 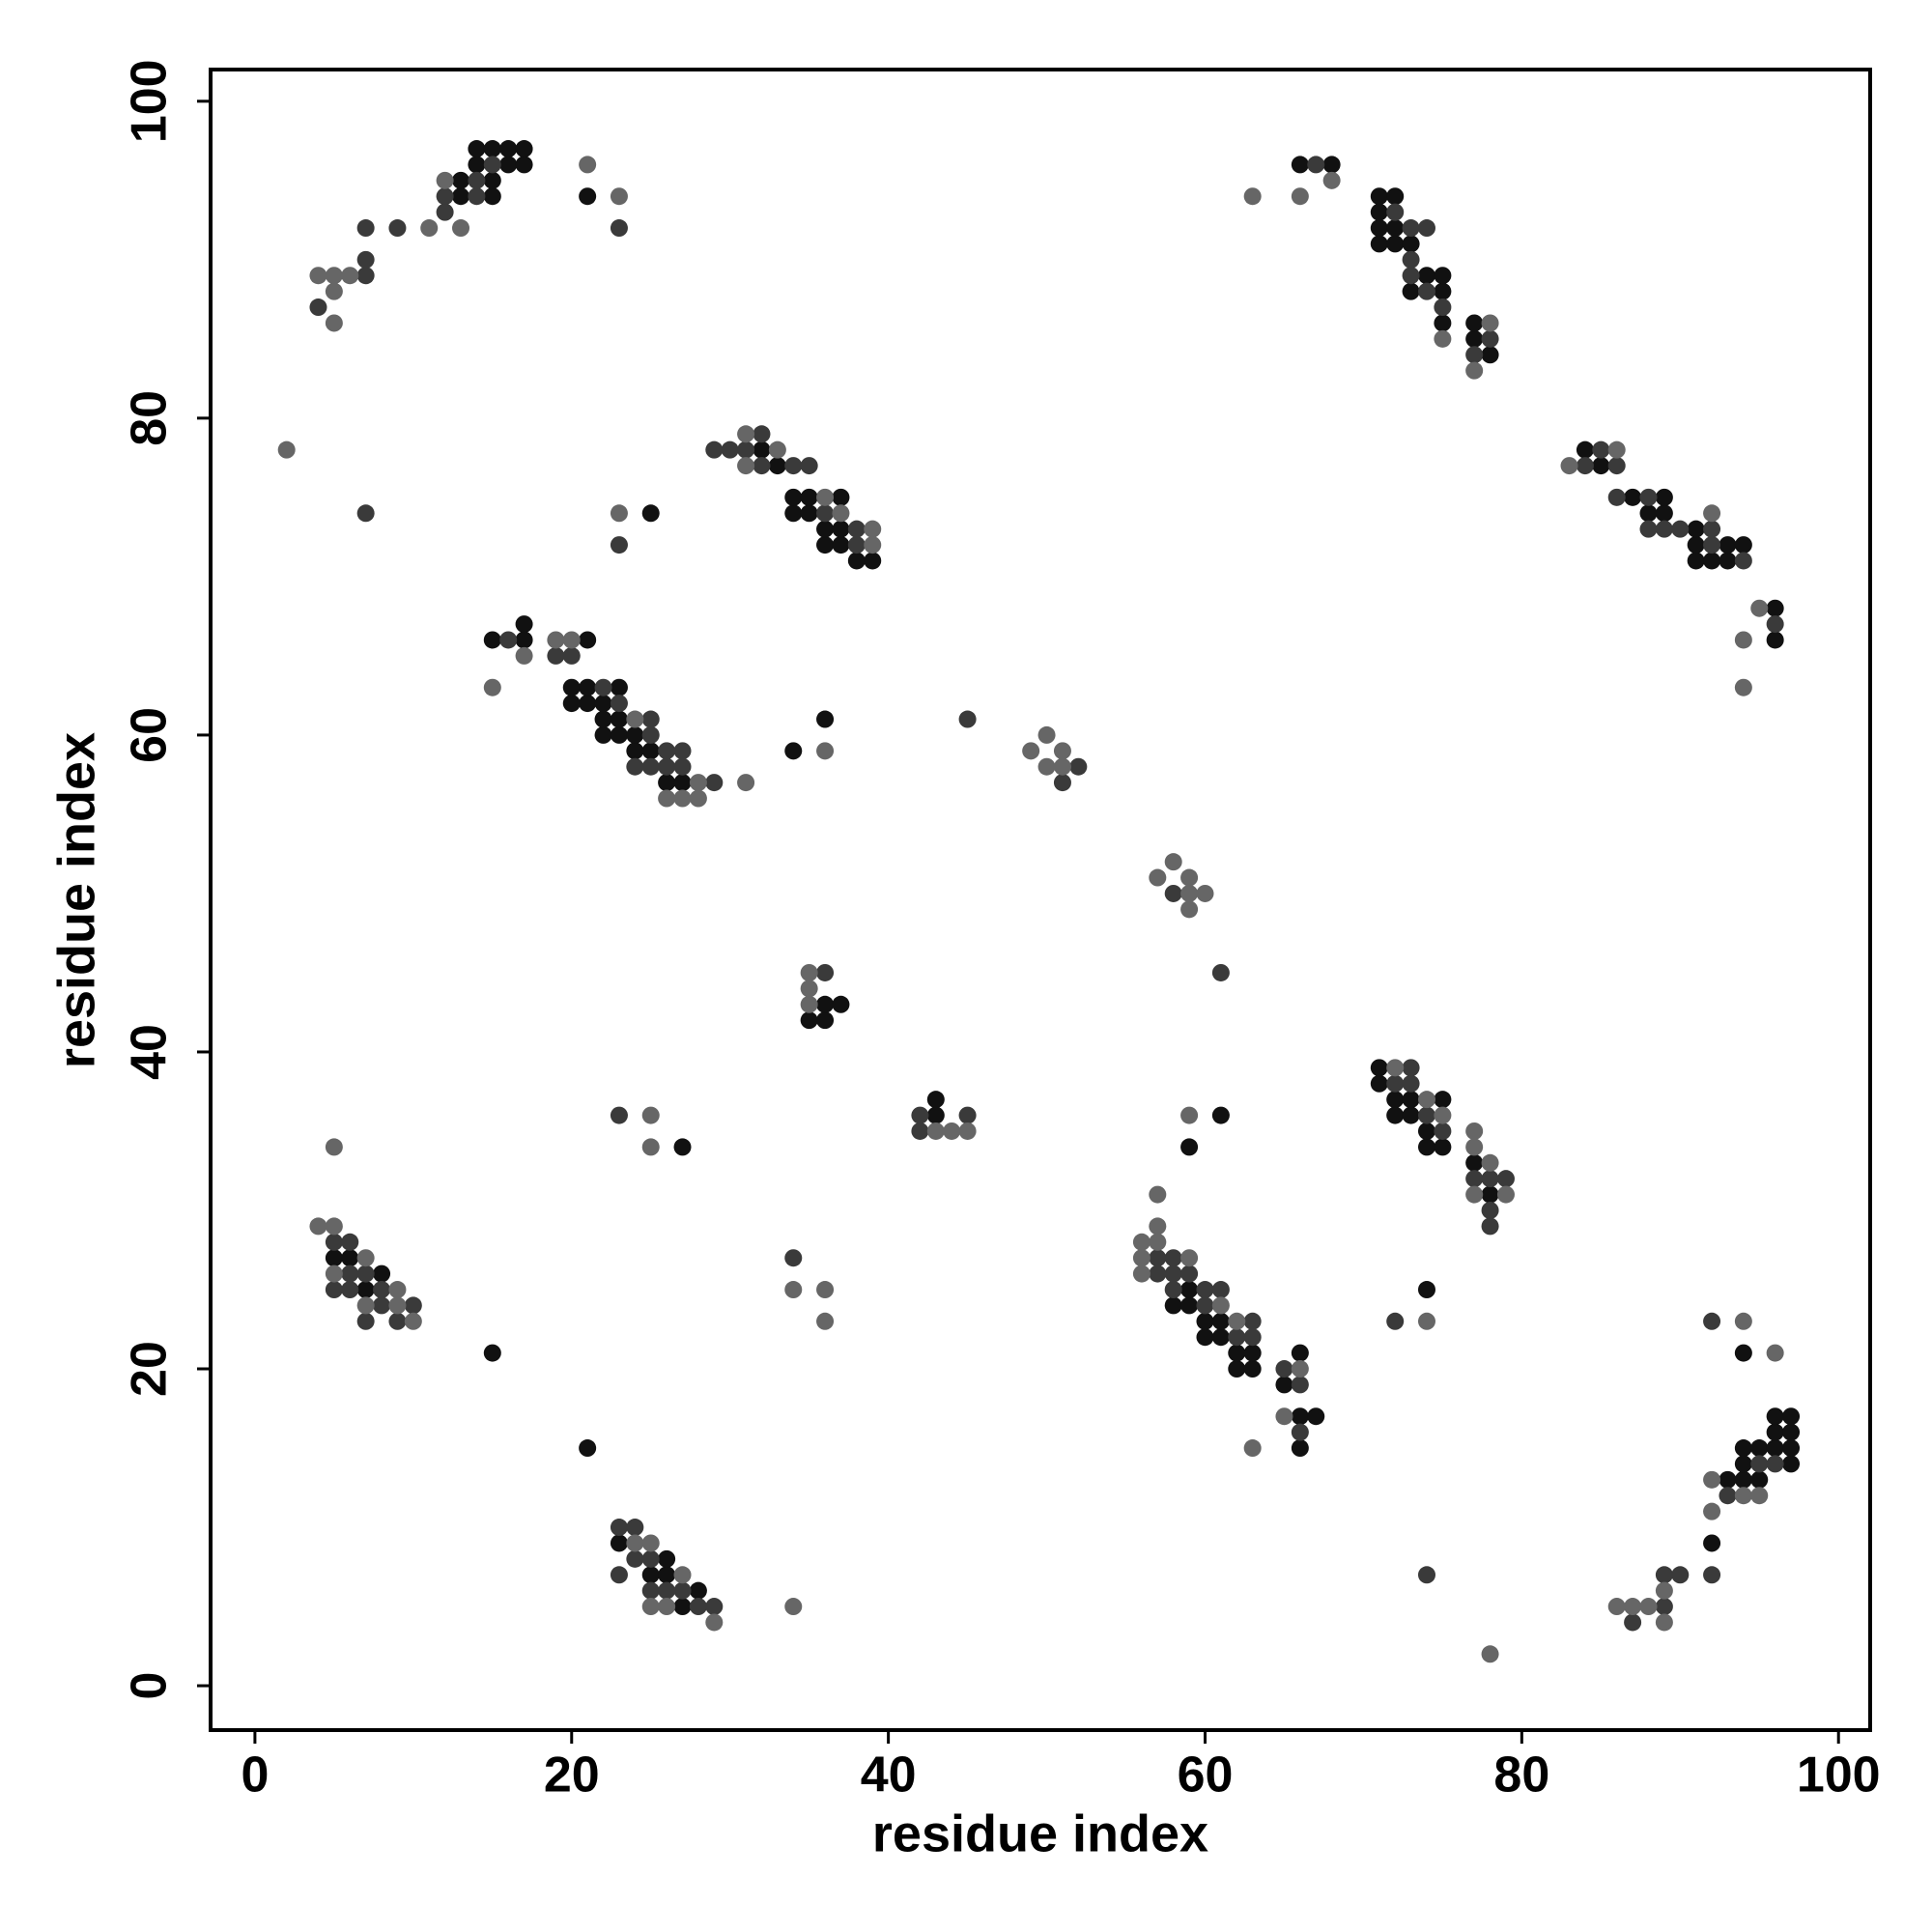 What do you see at coordinates (150, 1052) in the screenshot?
I see `y-tick-label: 40` at bounding box center [150, 1052].